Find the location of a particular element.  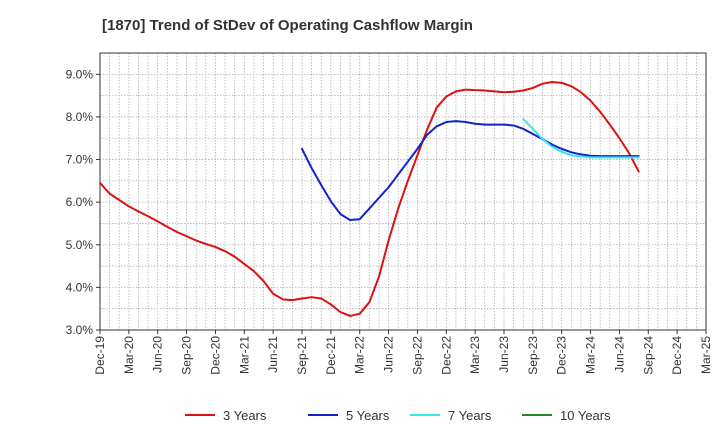

x-tick-label: Mar-25 is located at coordinates (706, 355).